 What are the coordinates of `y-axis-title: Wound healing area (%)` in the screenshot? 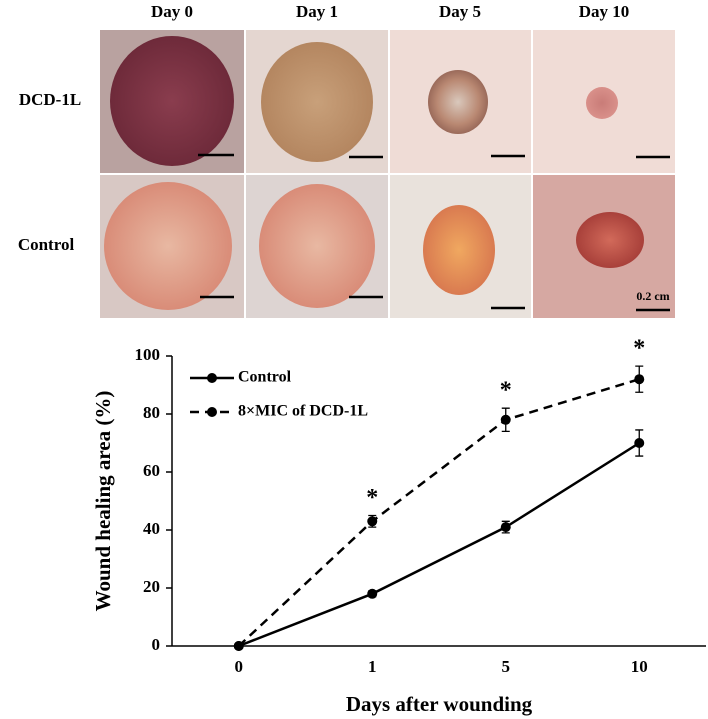 It's located at (103, 501).